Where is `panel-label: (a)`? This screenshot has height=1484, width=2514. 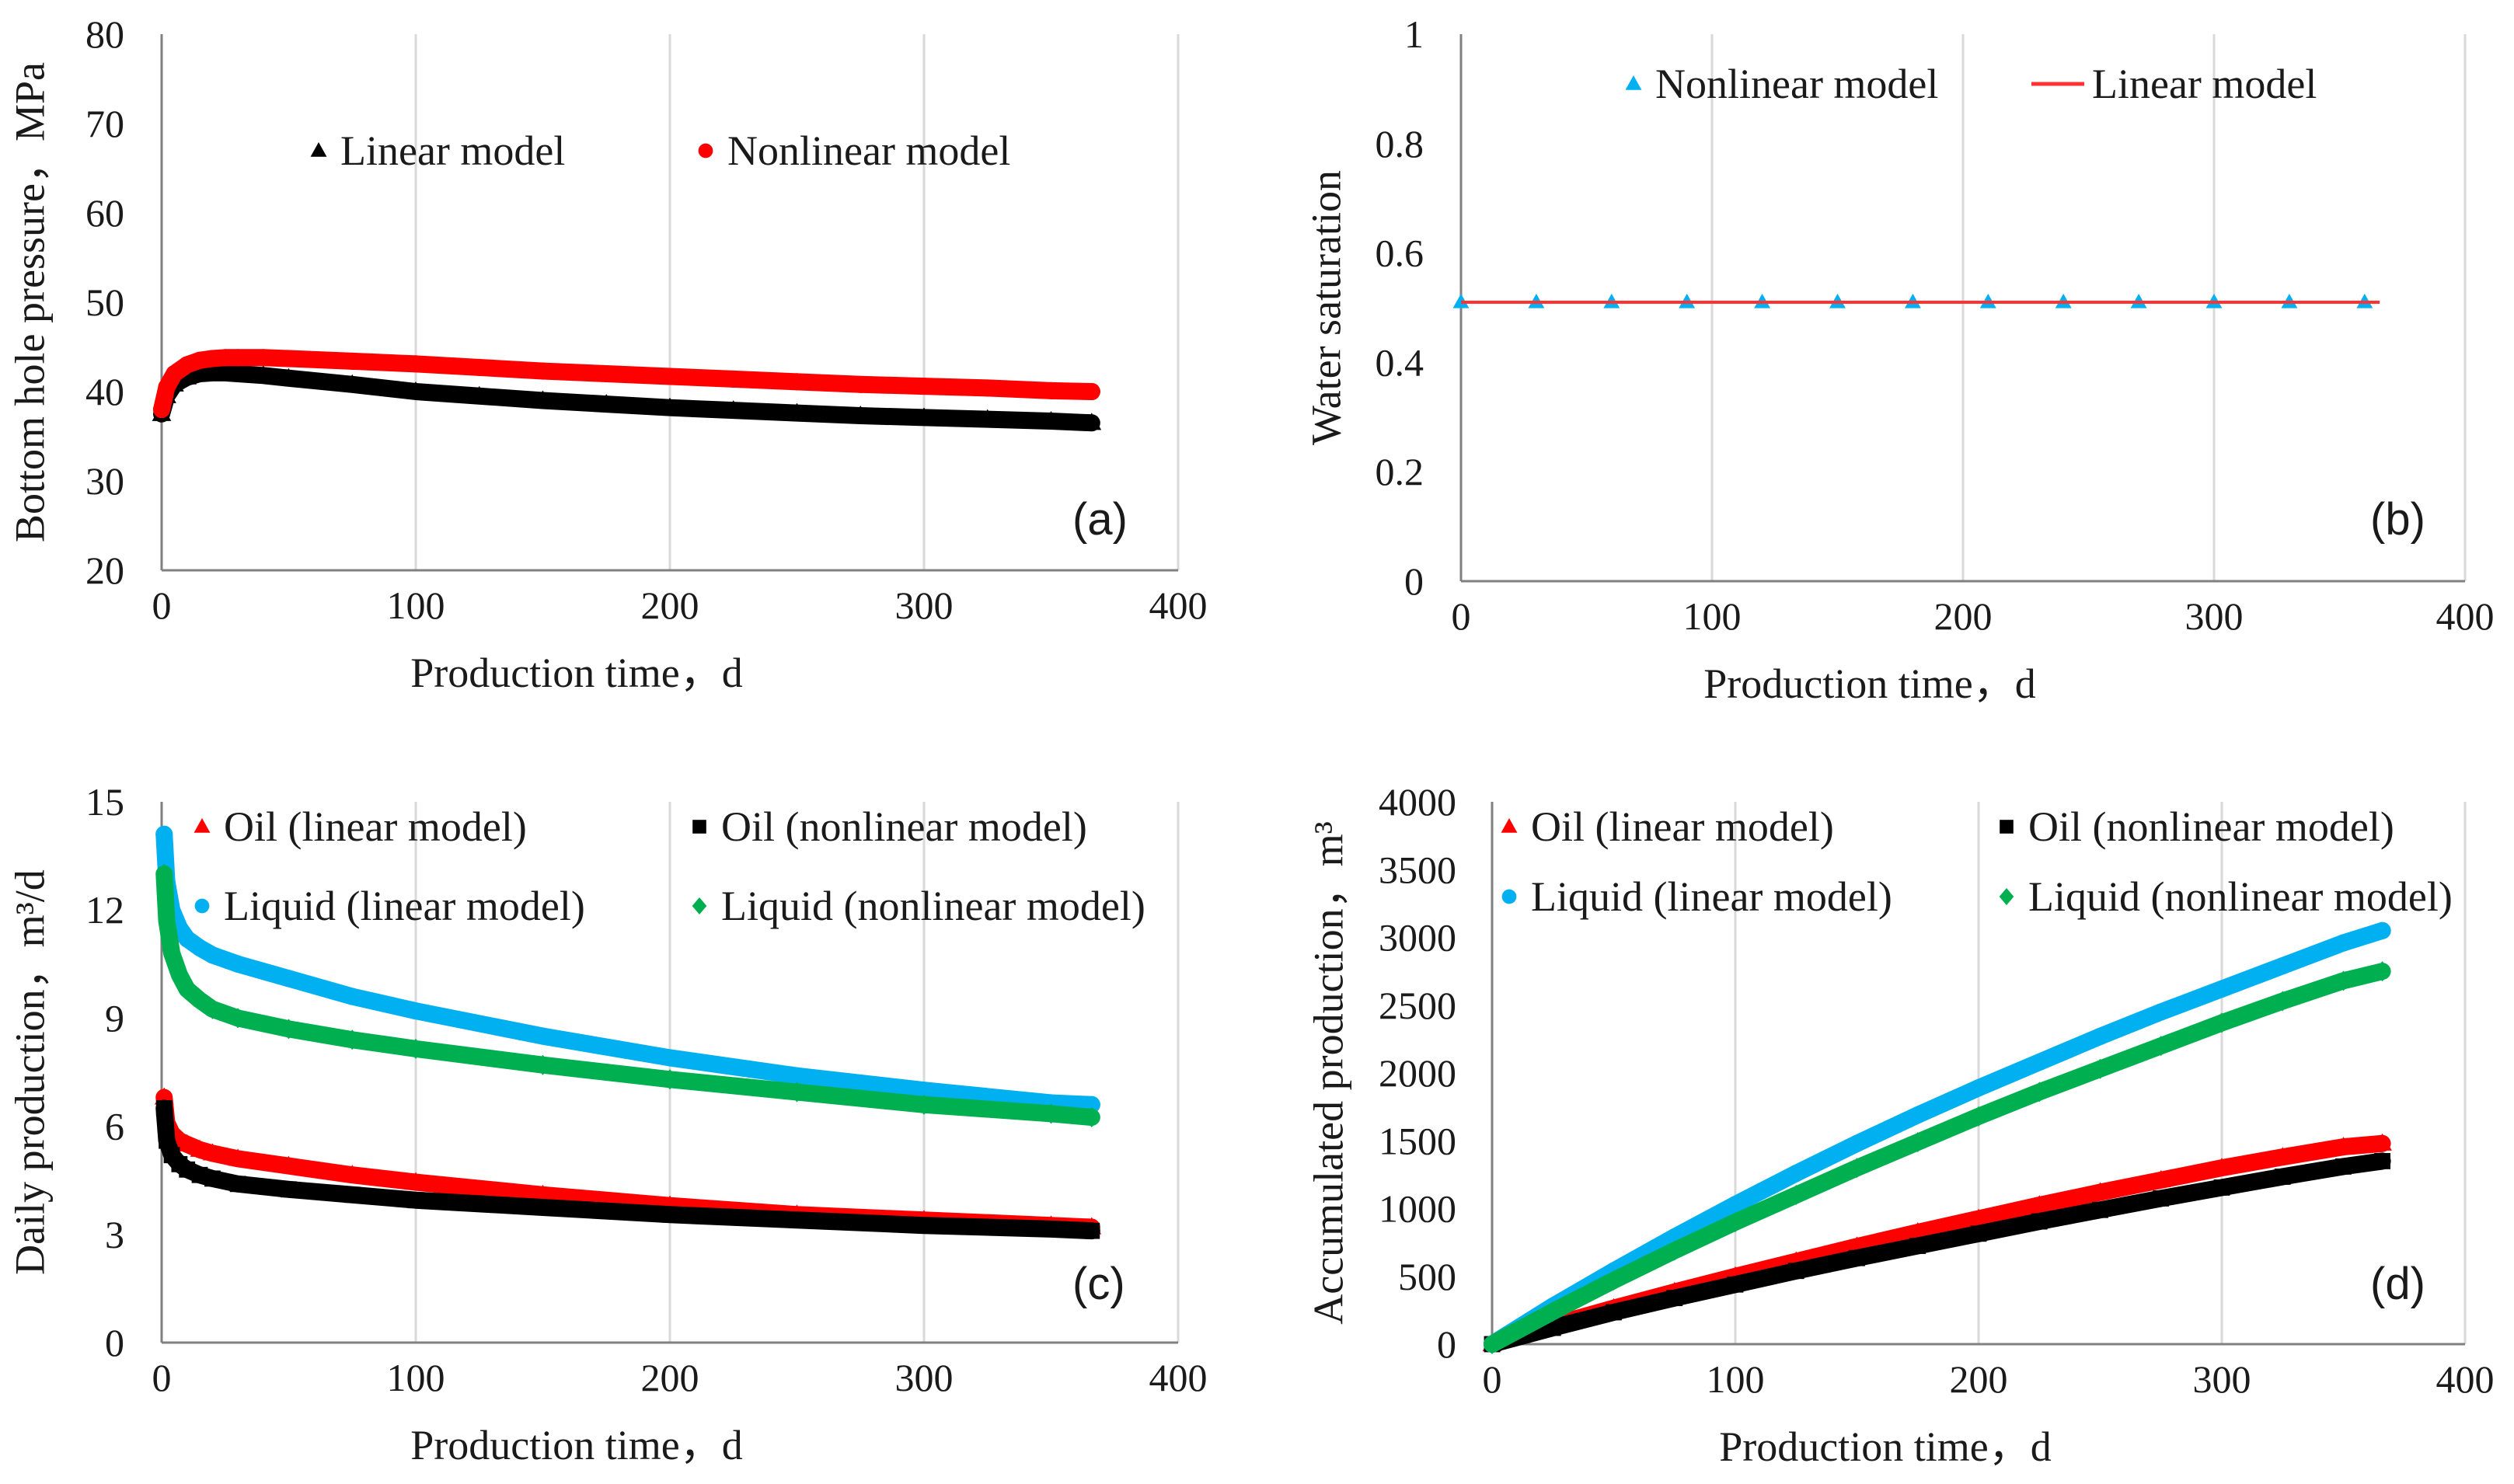 panel-label: (a) is located at coordinates (1100, 519).